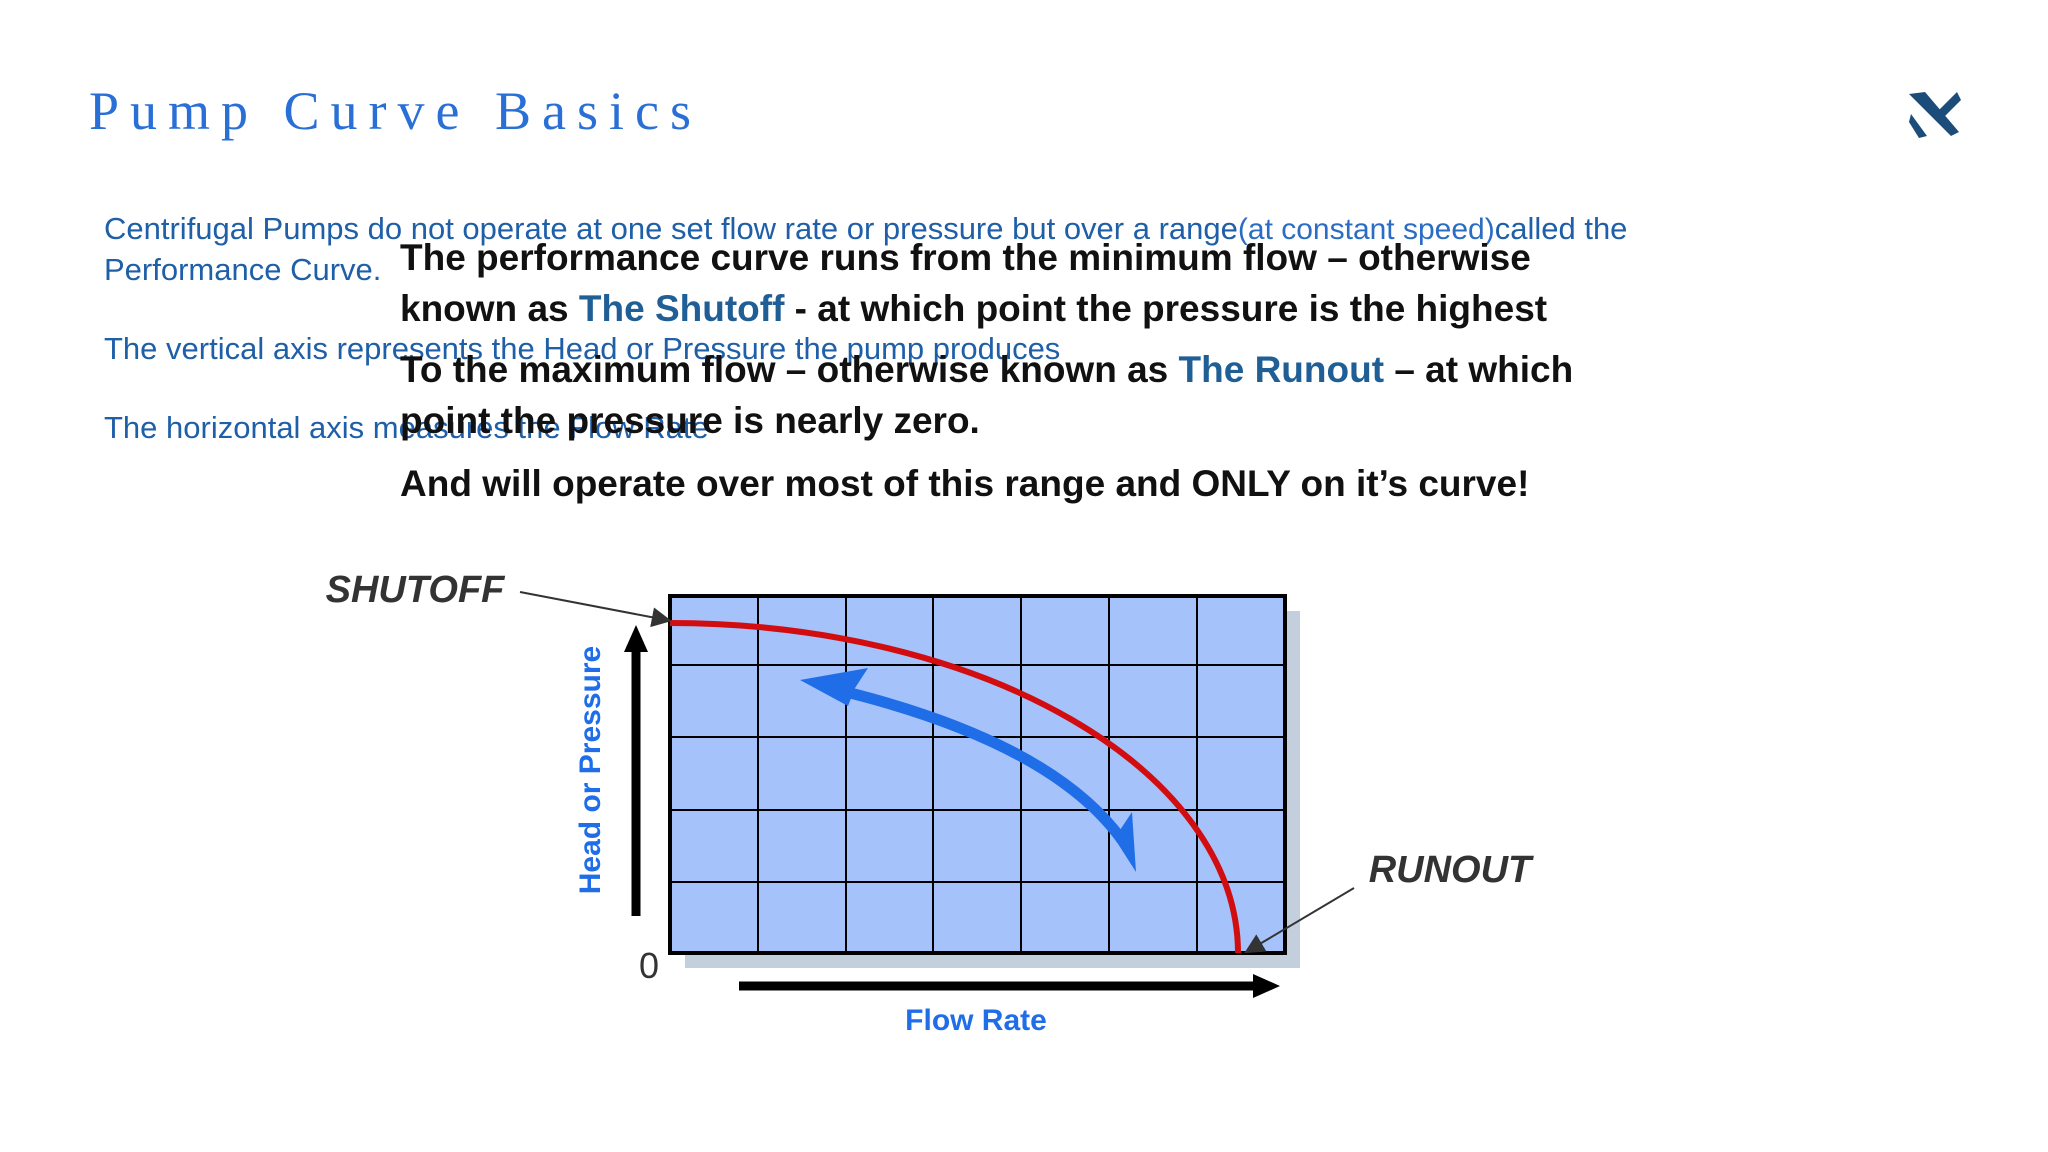  What do you see at coordinates (1366, 229) in the screenshot?
I see `text-span: (at constant speed)` at bounding box center [1366, 229].